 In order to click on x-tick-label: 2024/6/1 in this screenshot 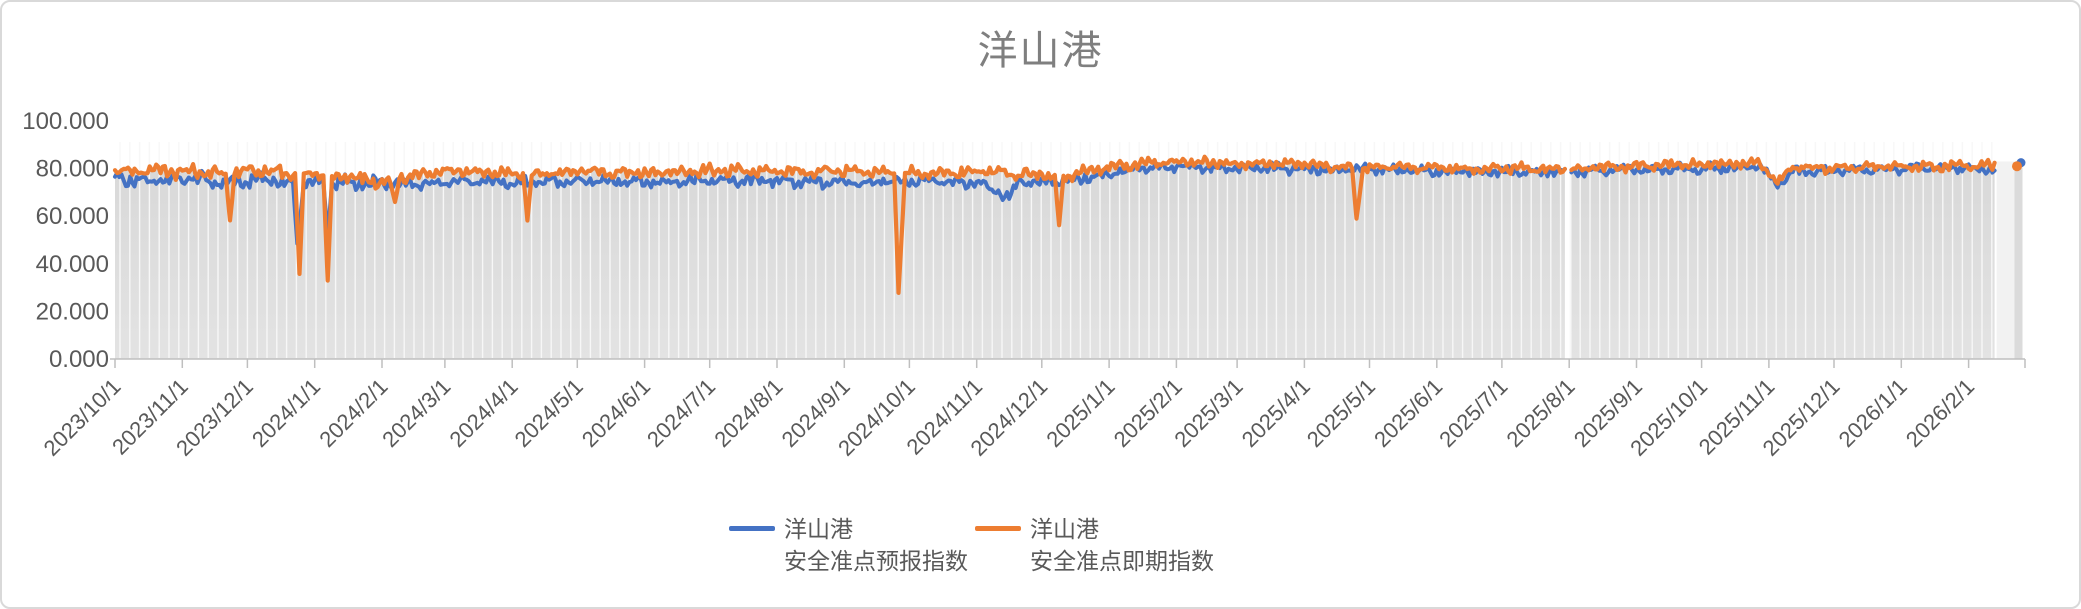, I will do `click(616, 413)`.